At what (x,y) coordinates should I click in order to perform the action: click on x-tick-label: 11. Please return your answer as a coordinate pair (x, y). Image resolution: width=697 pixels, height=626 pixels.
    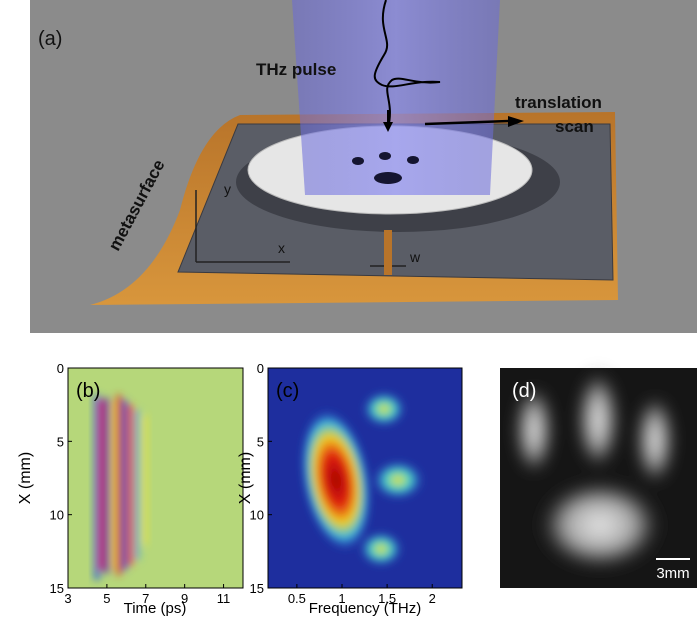
    Looking at the image, I should click on (224, 598).